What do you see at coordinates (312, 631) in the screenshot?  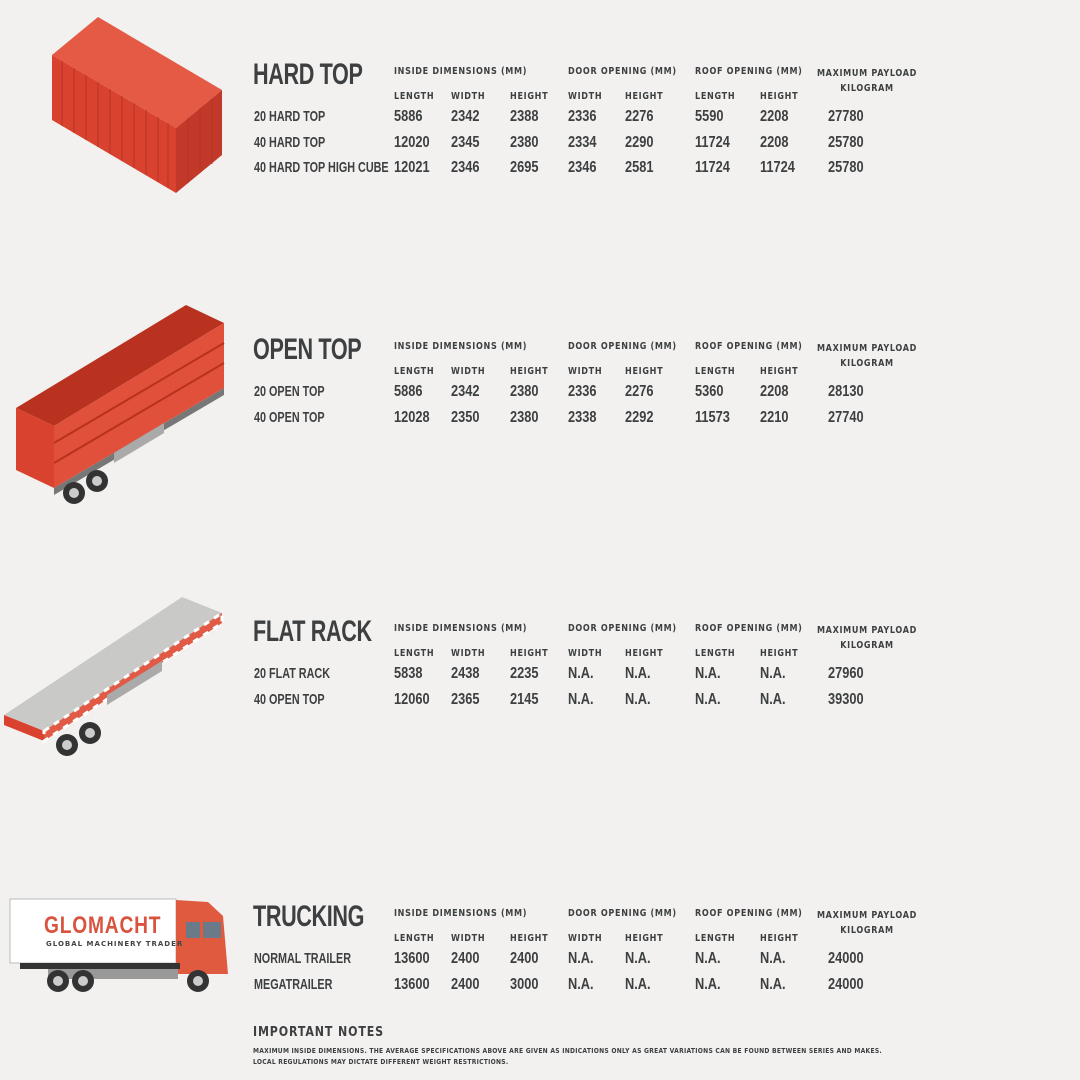 I see `section-title: FLAT RACK` at bounding box center [312, 631].